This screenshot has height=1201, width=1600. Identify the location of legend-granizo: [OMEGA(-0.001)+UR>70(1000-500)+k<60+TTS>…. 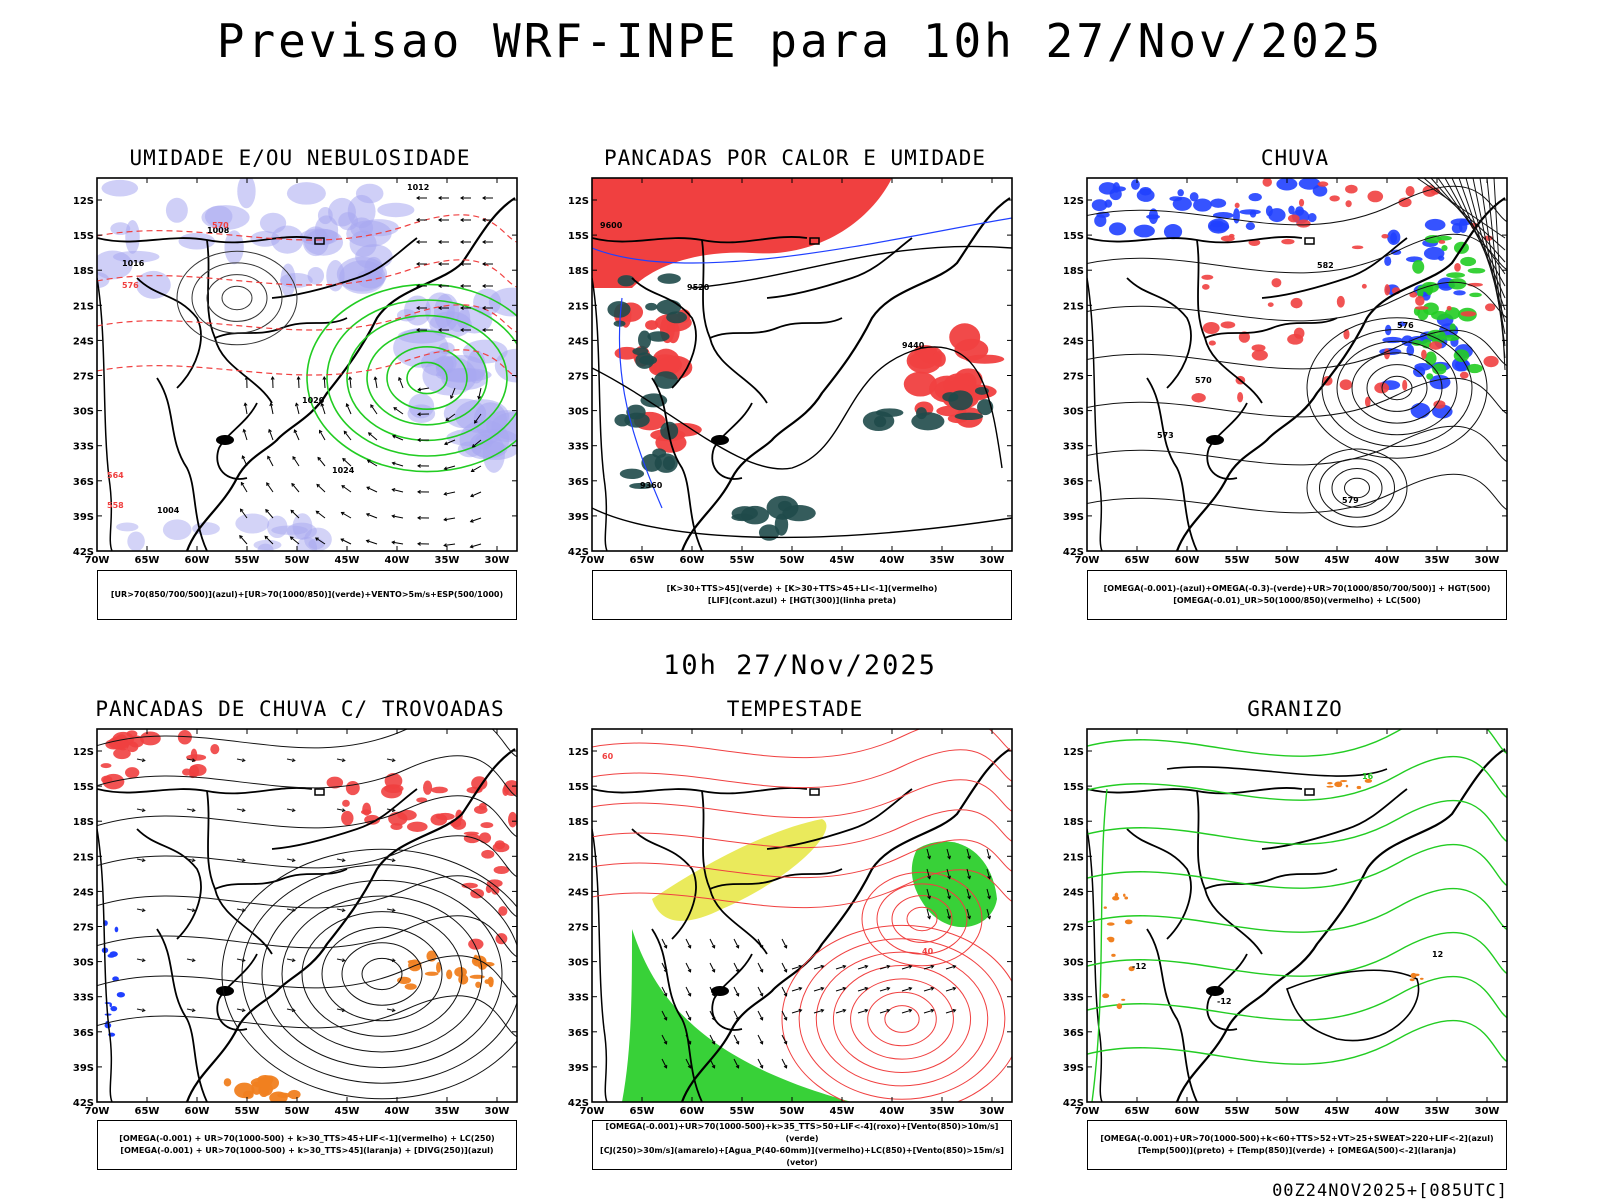
(1297, 1145).